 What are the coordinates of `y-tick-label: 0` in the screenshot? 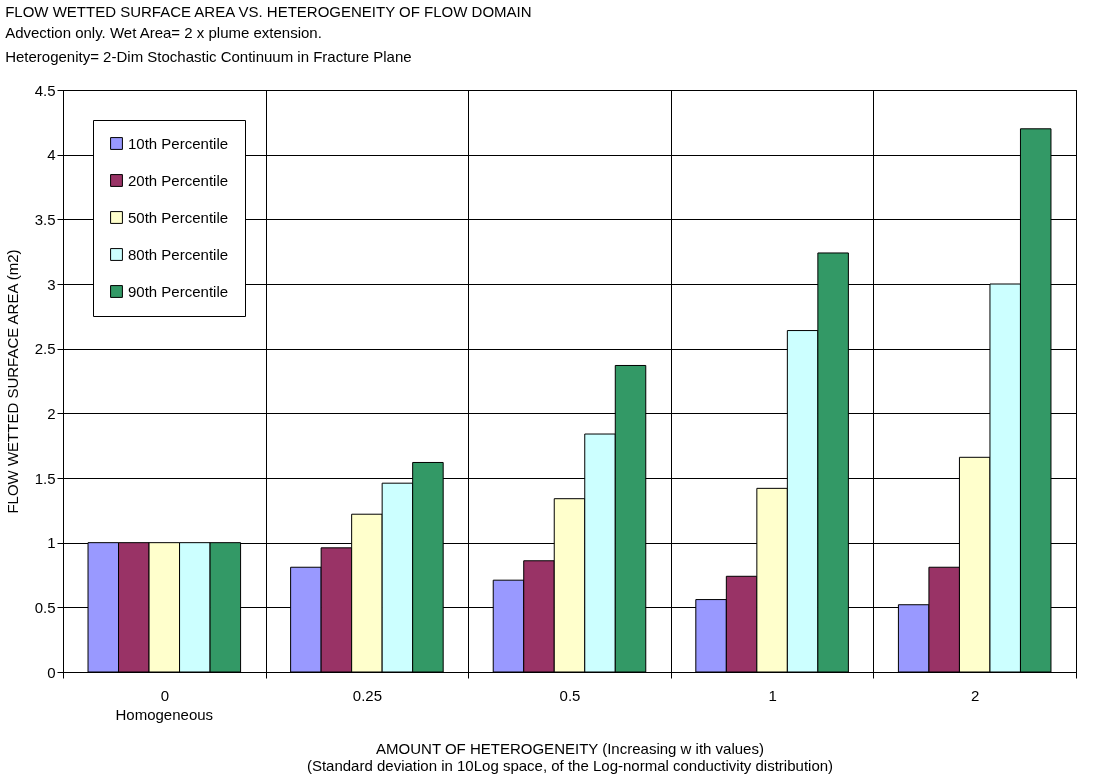 It's located at (51, 672).